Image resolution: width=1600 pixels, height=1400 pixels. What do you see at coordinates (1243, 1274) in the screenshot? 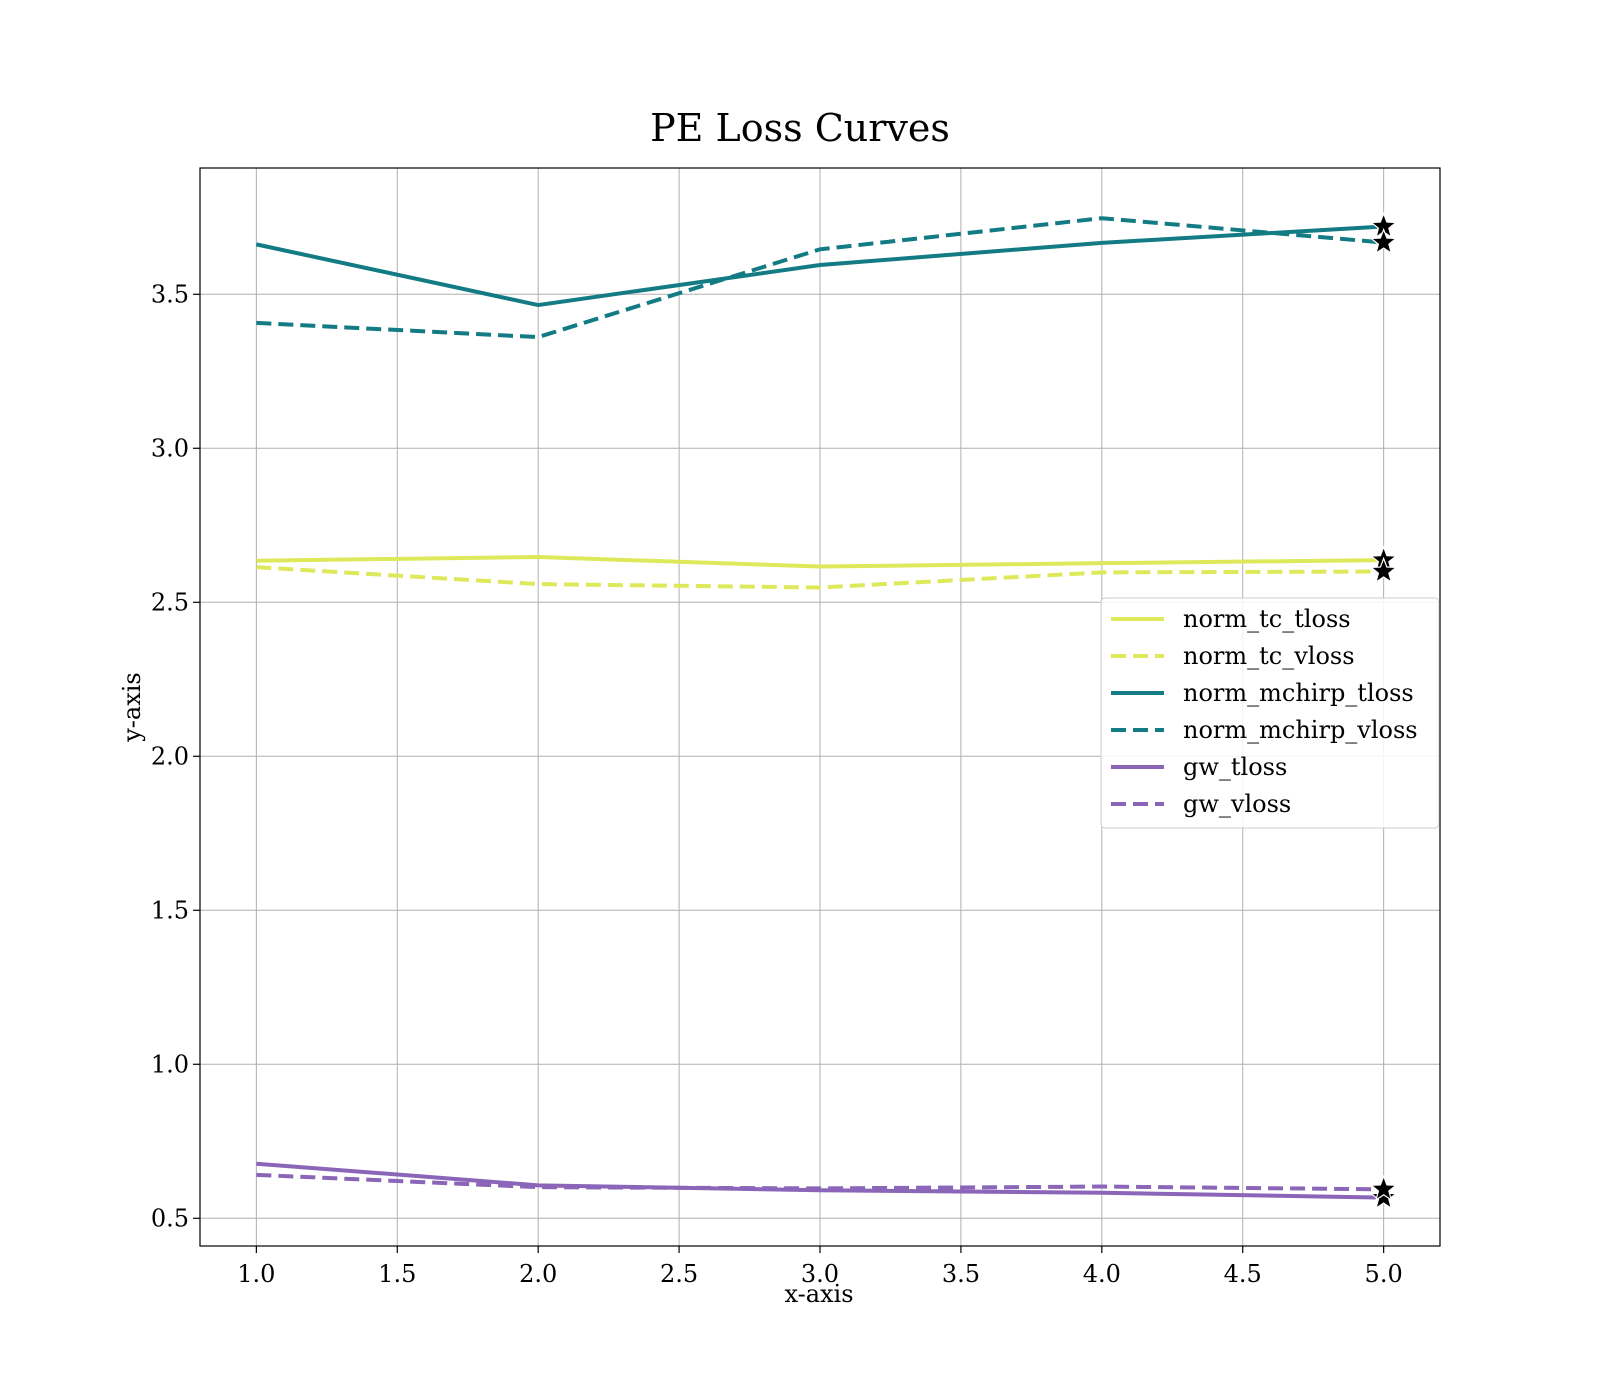
I see `x-tick-label: 4.5` at bounding box center [1243, 1274].